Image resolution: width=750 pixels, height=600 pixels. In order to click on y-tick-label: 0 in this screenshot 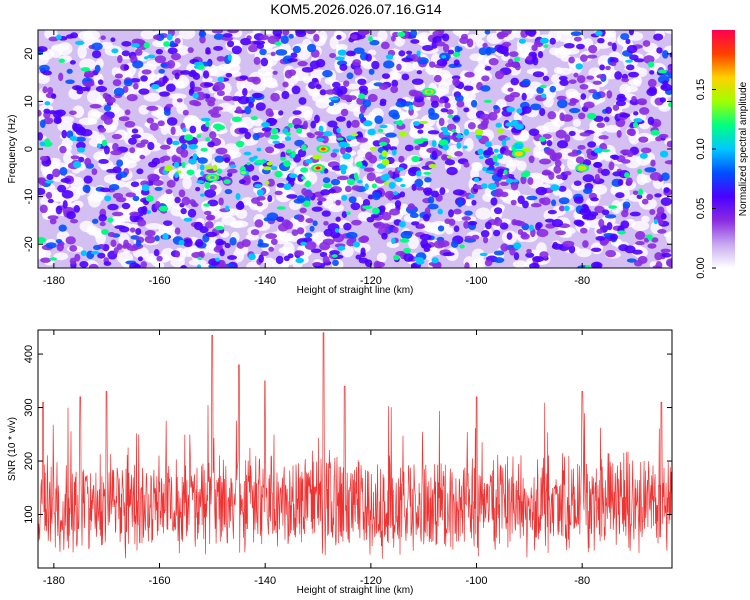, I will do `click(29, 149)`.